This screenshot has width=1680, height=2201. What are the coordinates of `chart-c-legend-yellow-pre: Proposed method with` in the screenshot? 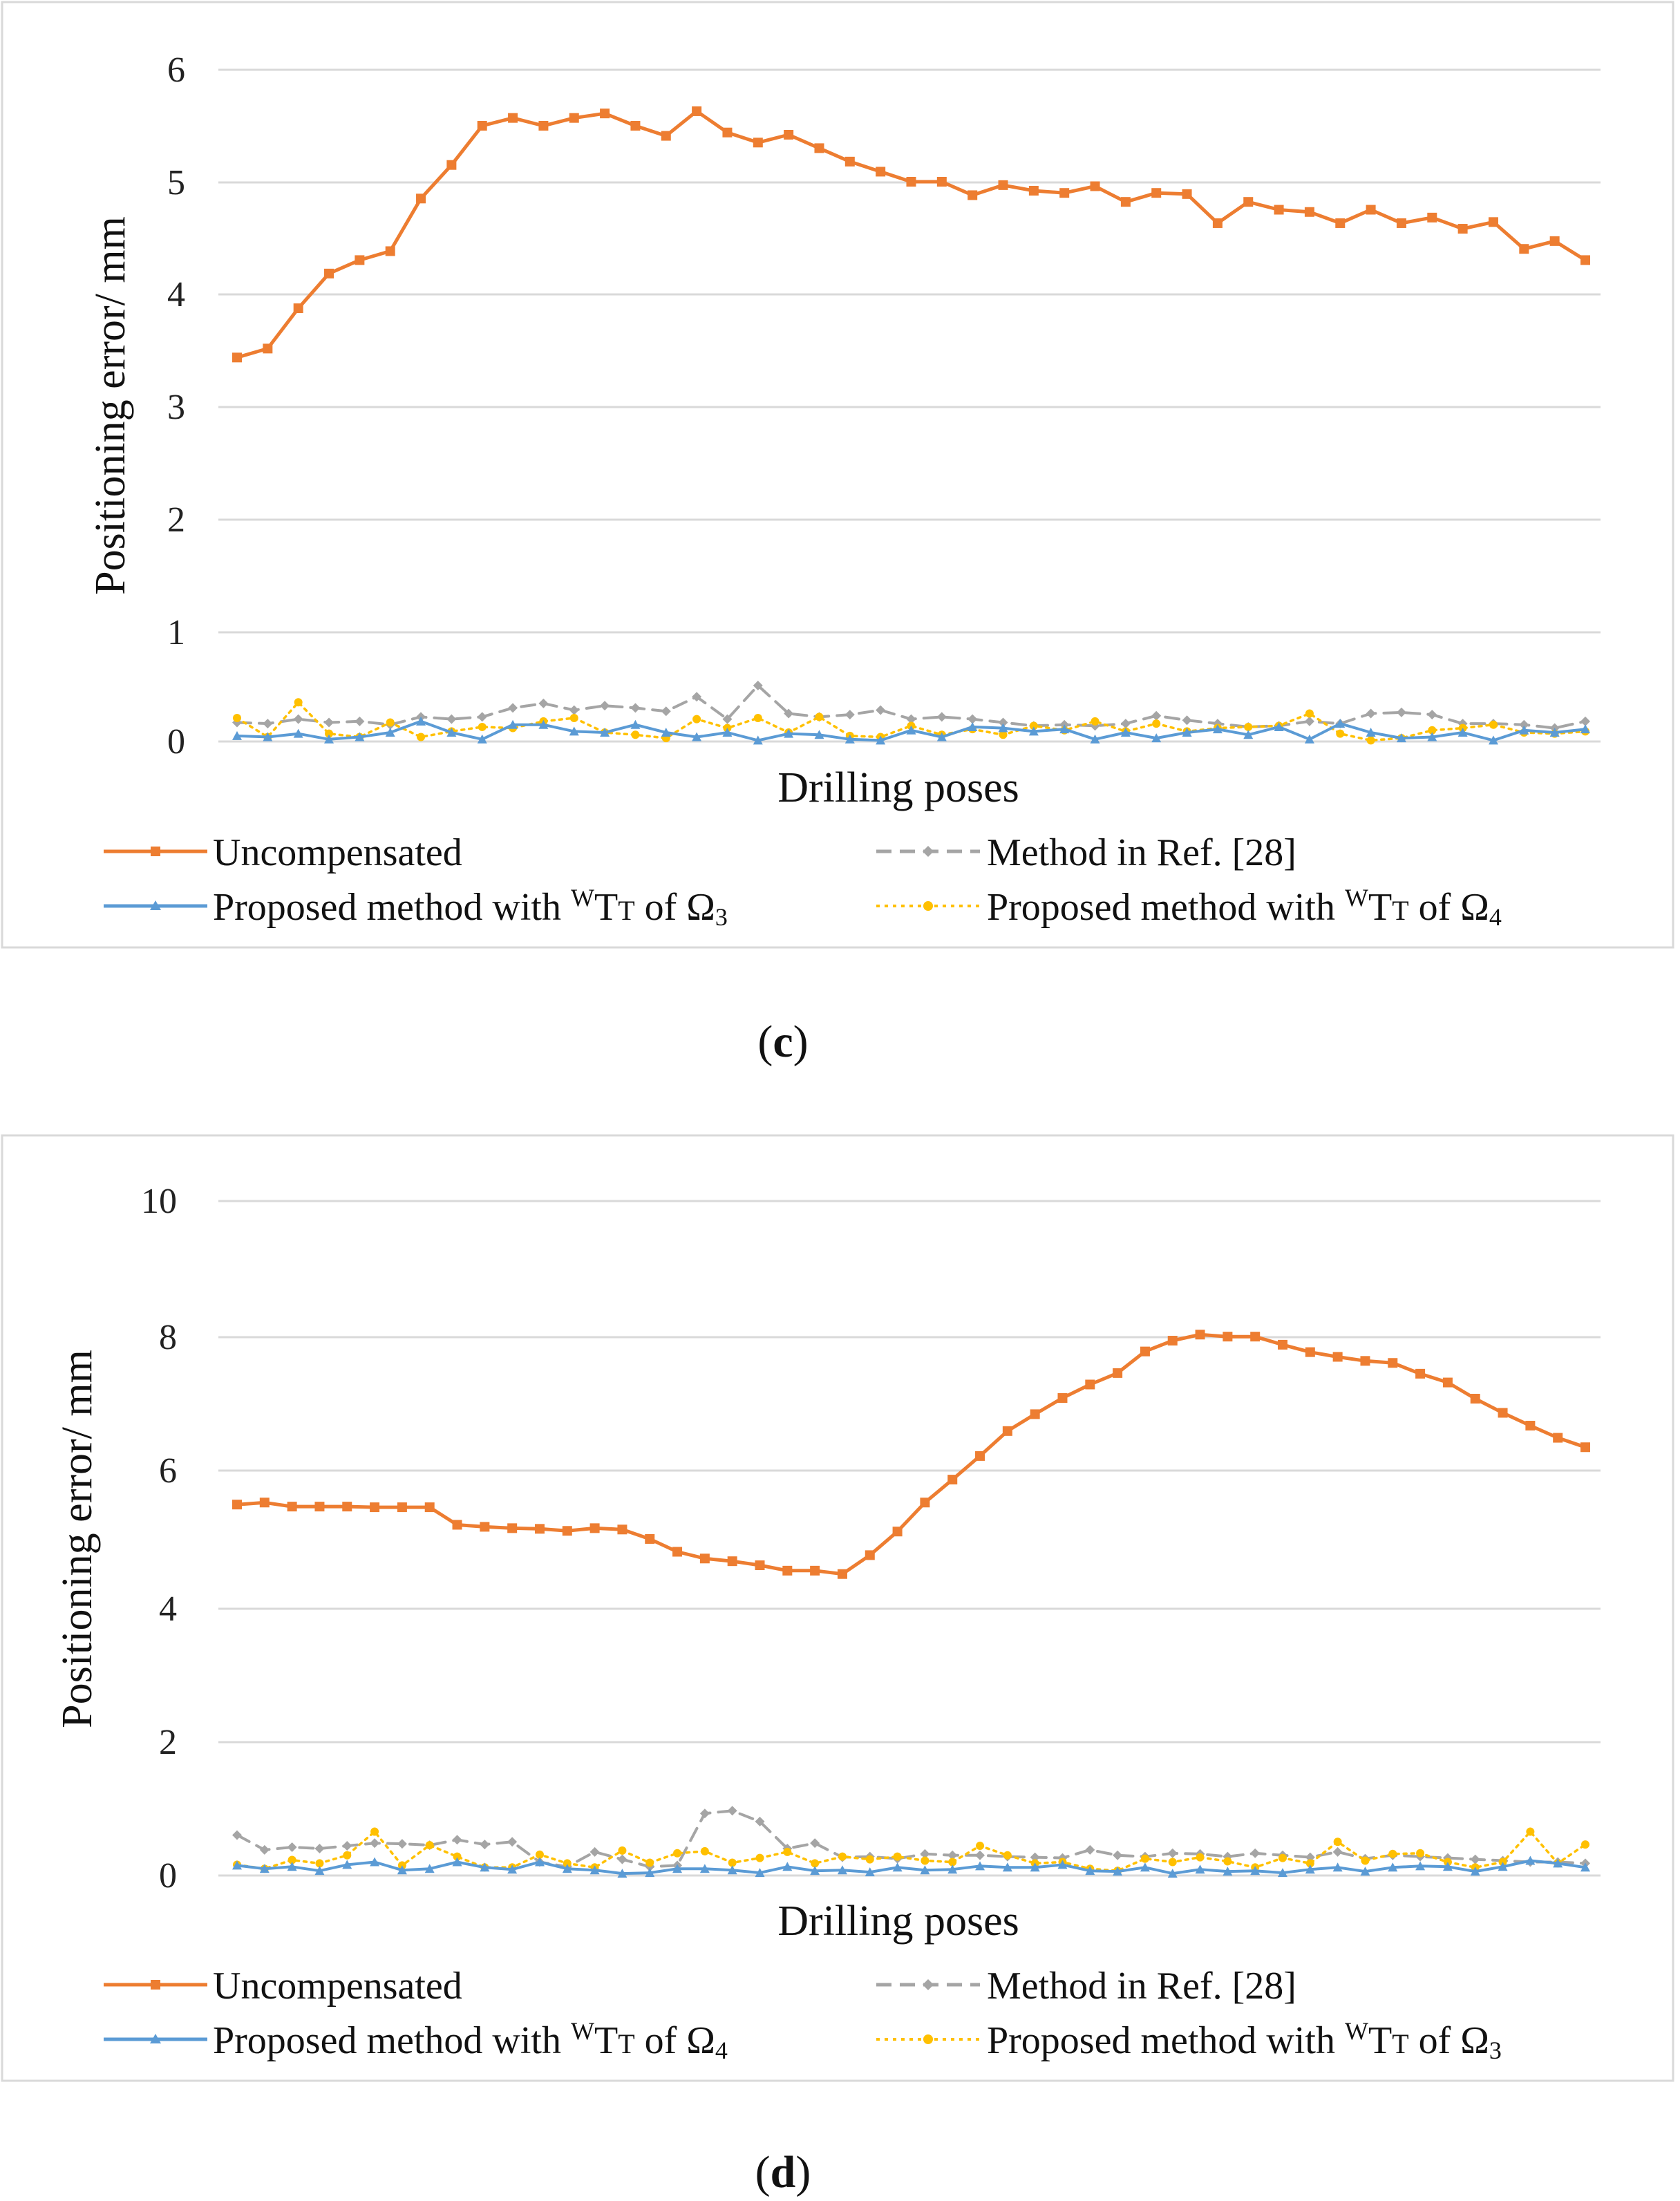 It's located at (1166, 907).